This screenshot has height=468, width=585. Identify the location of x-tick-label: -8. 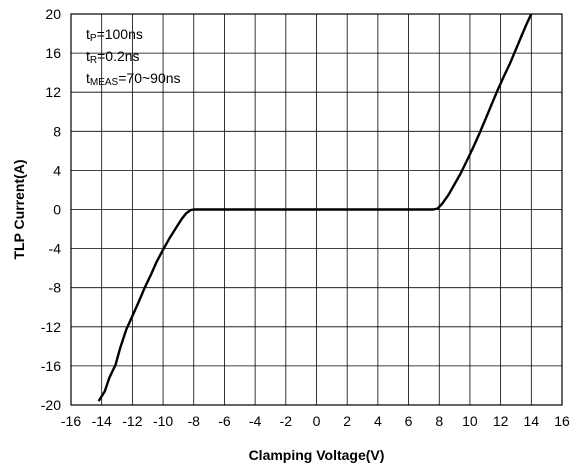
(194, 421).